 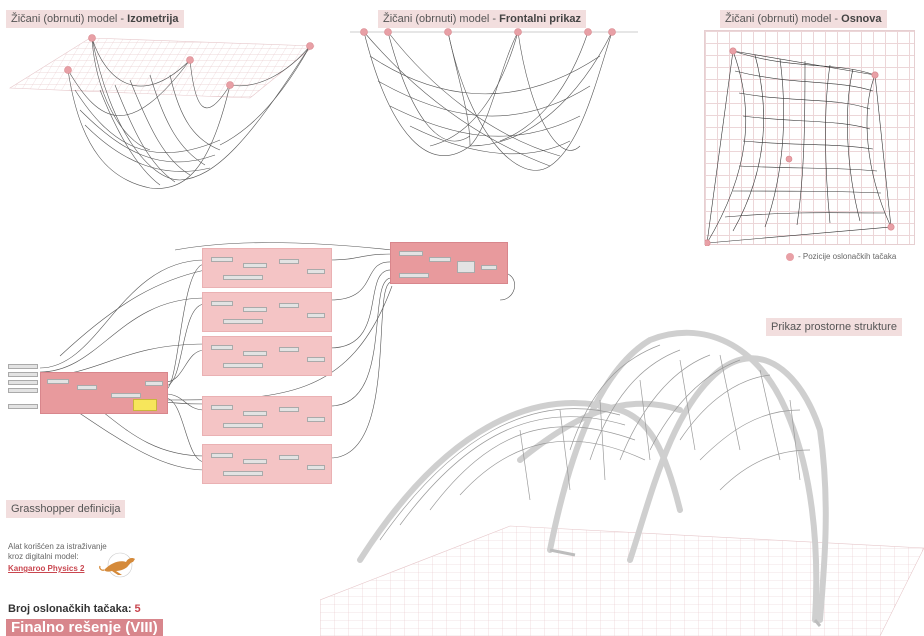 What do you see at coordinates (66, 509) in the screenshot?
I see `grasshopper-label: Grasshopper definicija` at bounding box center [66, 509].